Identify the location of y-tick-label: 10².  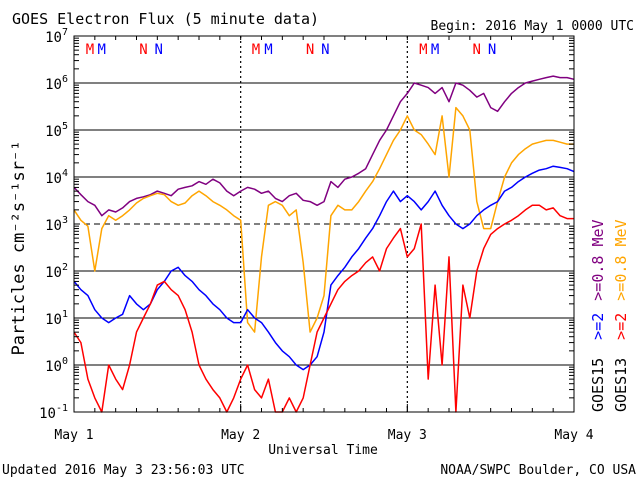
(56, 271).